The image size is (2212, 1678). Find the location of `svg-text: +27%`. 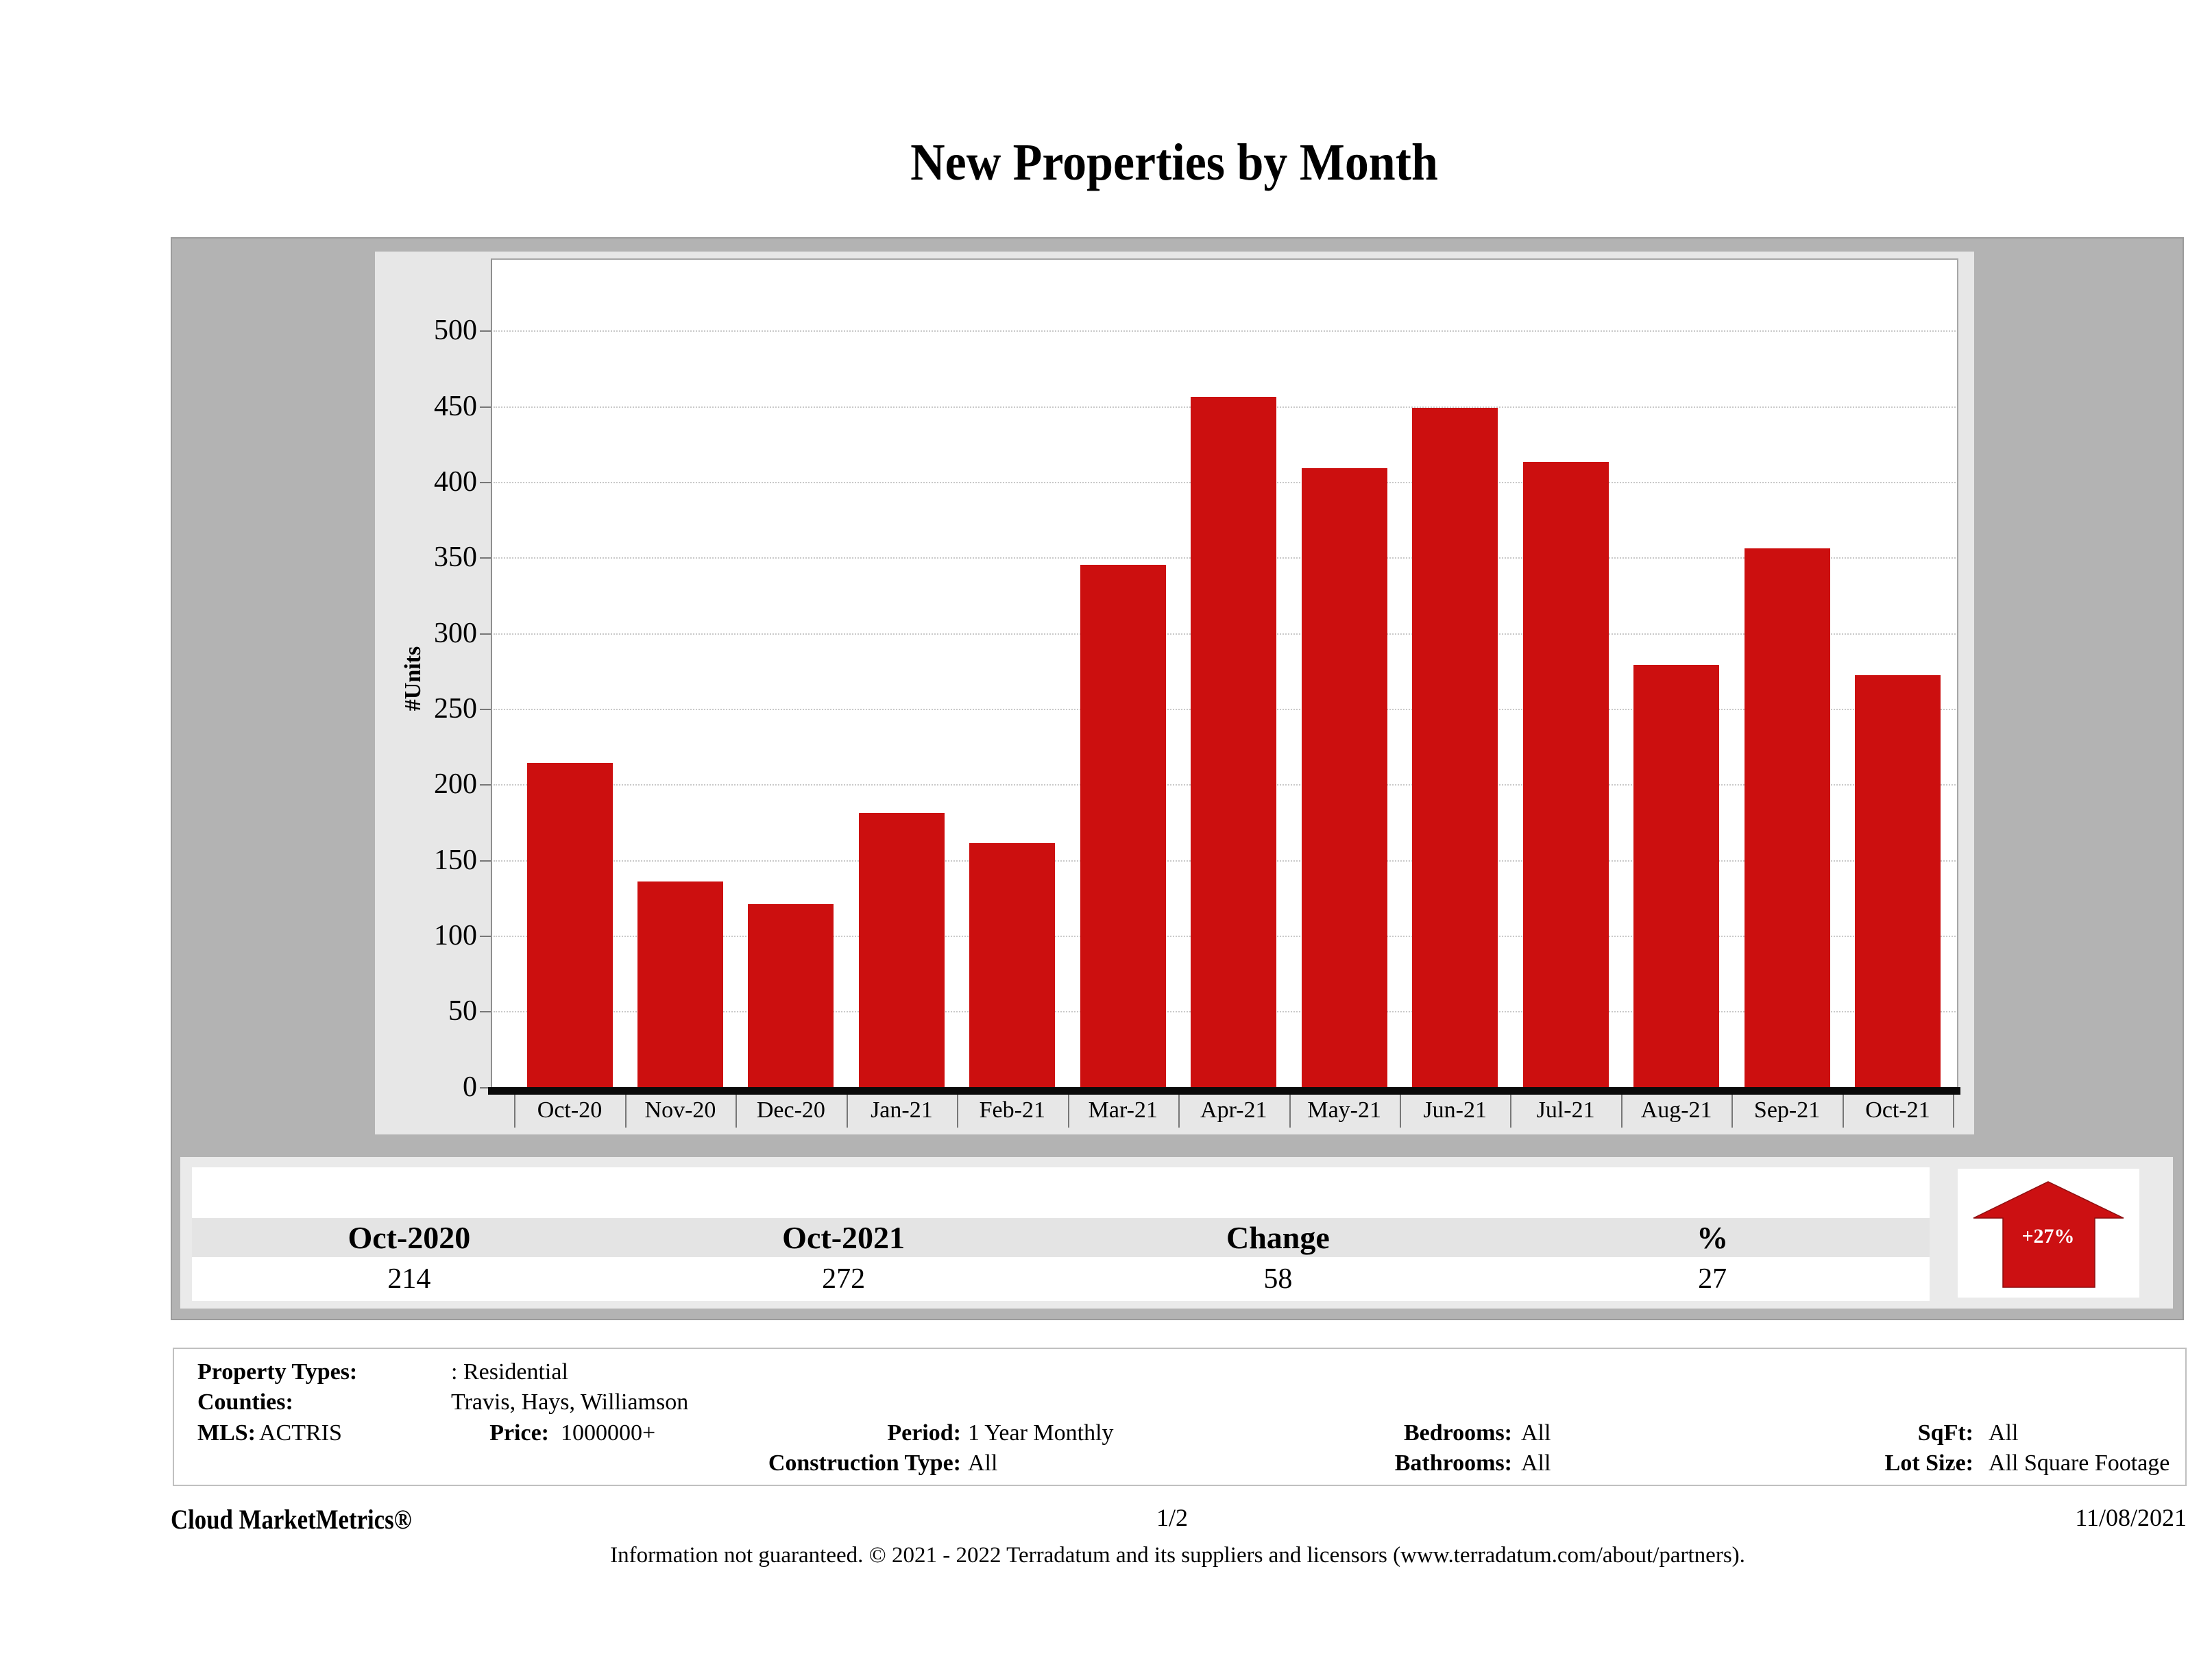

svg-text: +27% is located at coordinates (2048, 1236).